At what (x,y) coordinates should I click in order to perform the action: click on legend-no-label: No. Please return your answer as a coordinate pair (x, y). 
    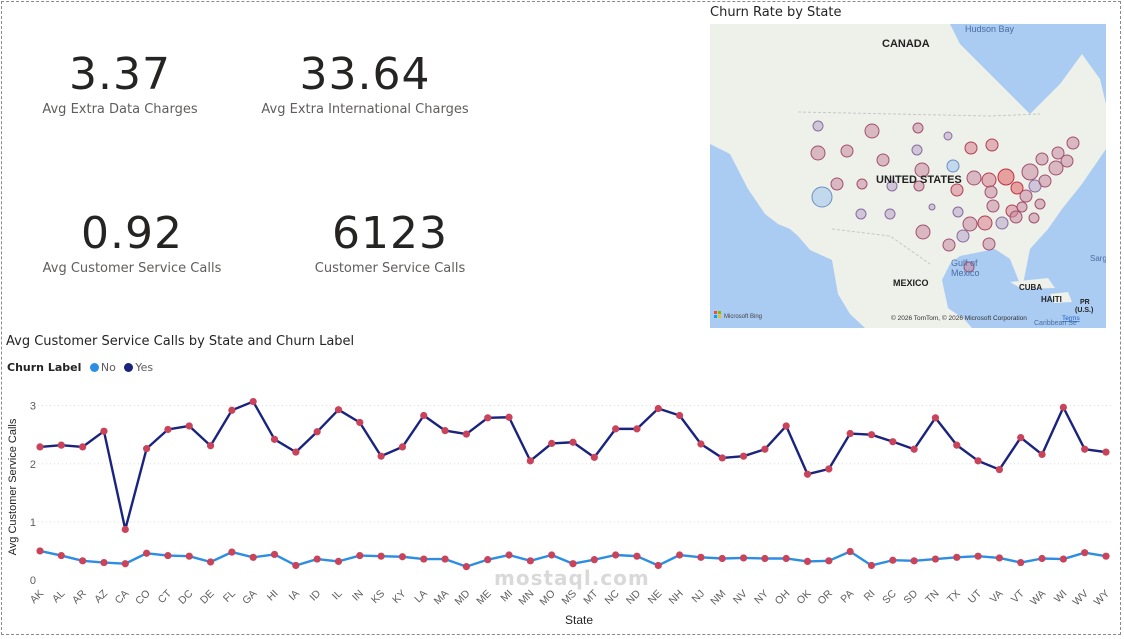
    Looking at the image, I should click on (108, 367).